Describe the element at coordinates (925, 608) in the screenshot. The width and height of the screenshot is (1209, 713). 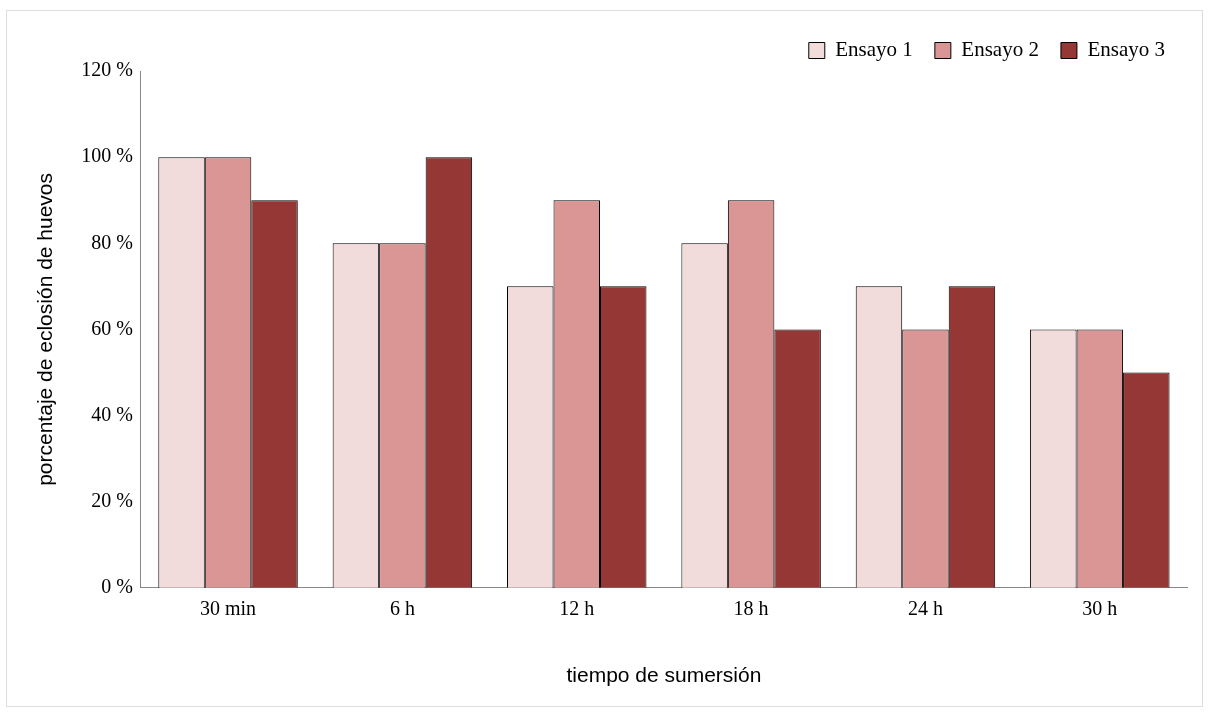
I see `x-tick-label: 24 h` at that location.